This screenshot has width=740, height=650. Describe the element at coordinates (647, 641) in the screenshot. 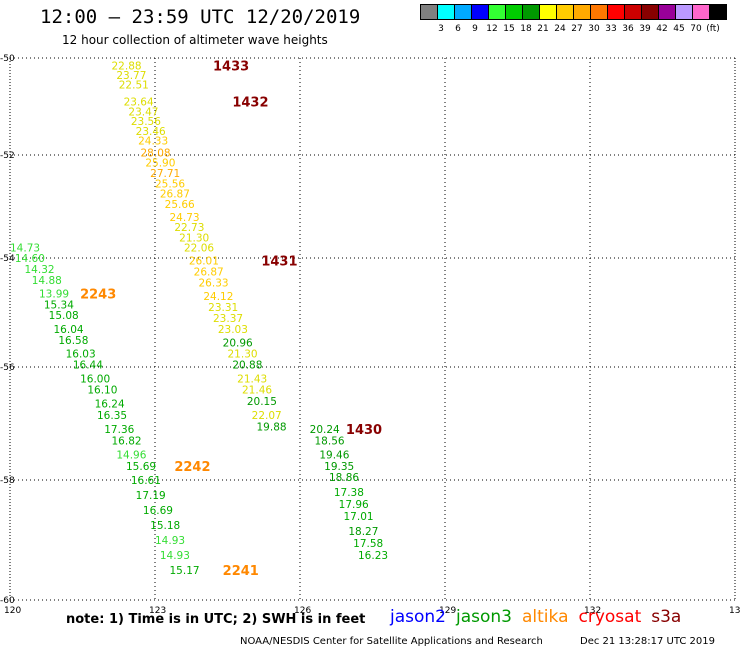

I see `generated-timestamp: Dec 21 13:28:17 UTC 2019` at that location.